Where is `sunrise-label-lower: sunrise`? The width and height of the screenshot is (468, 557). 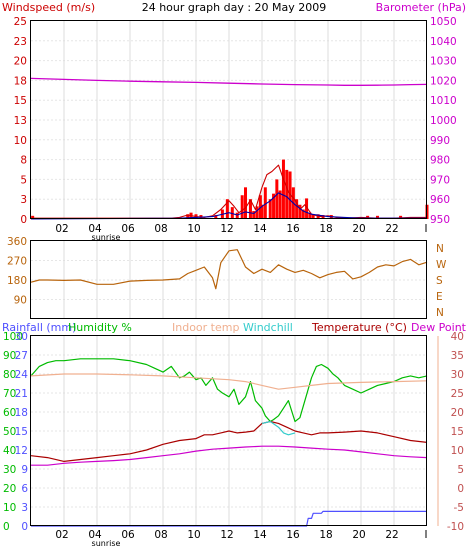 sunrise-label-lower: sunrise is located at coordinates (106, 543).